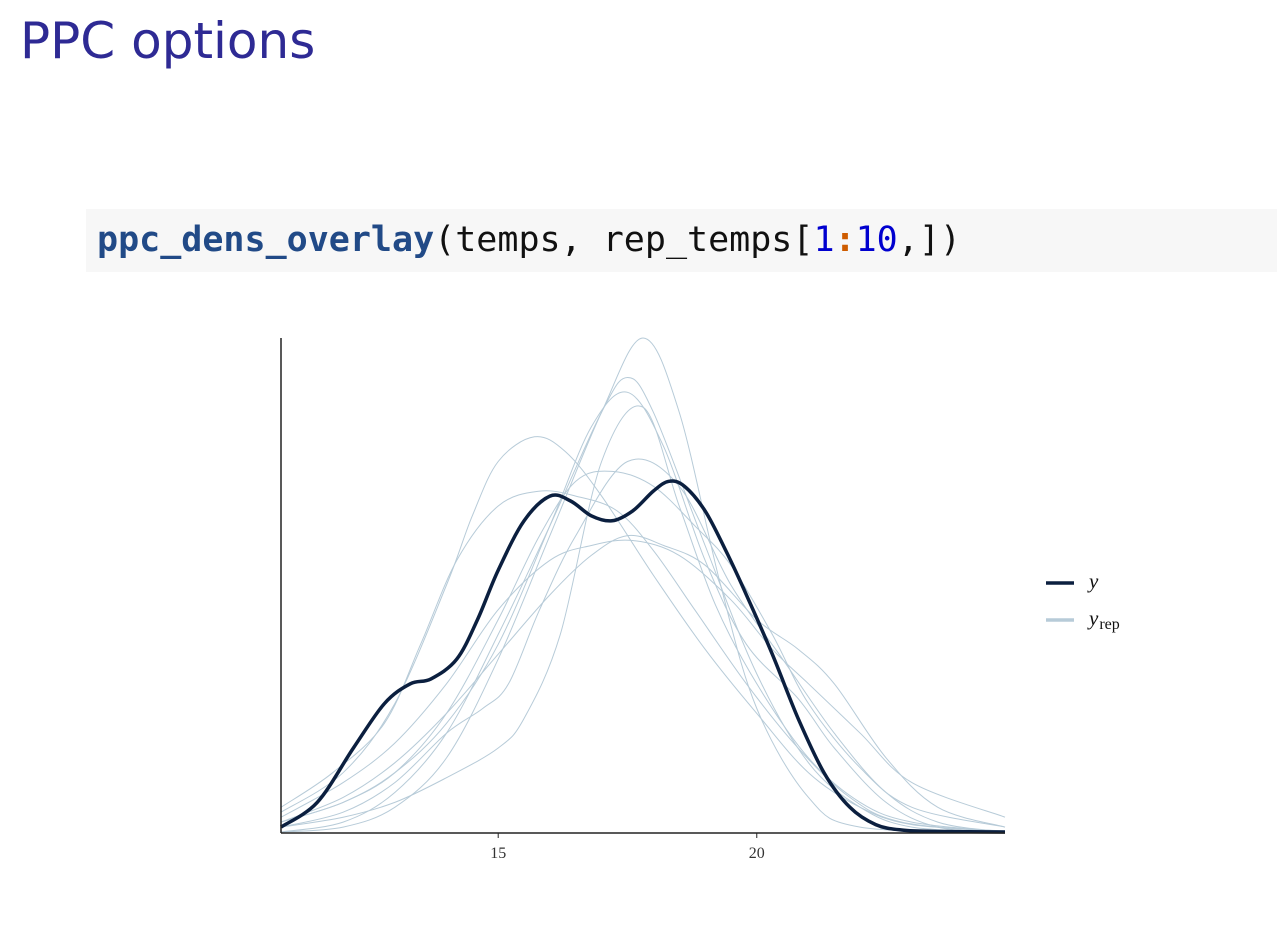 The height and width of the screenshot is (945, 1277). Describe the element at coordinates (929, 240) in the screenshot. I see `code-arguments-close: ,])` at that location.